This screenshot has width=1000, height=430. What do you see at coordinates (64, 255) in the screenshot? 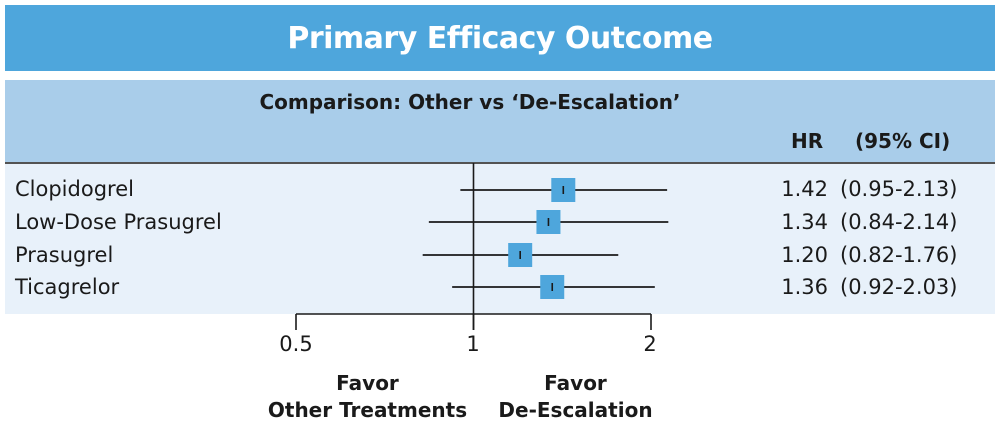
I see `row-label: Prasugrel` at bounding box center [64, 255].